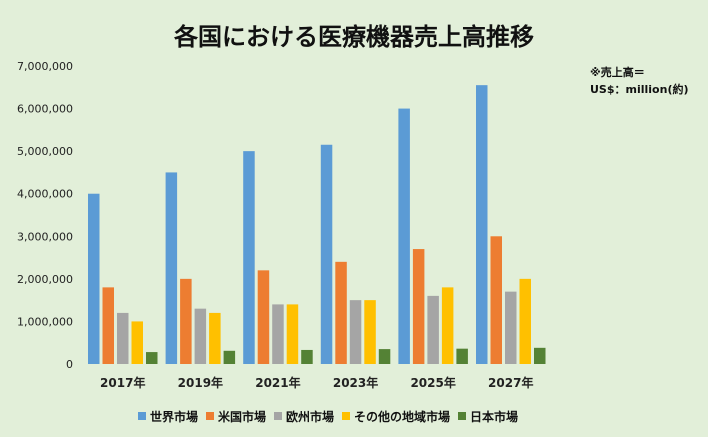  Describe the element at coordinates (277, 382) in the screenshot. I see `x-tick-label: 2021年` at that location.